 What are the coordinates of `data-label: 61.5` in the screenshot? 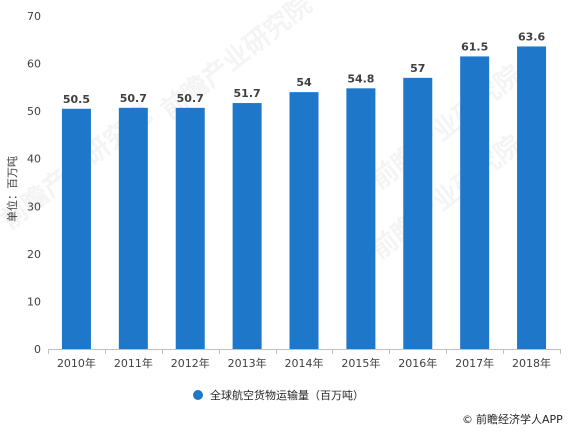 It's located at (474, 46).